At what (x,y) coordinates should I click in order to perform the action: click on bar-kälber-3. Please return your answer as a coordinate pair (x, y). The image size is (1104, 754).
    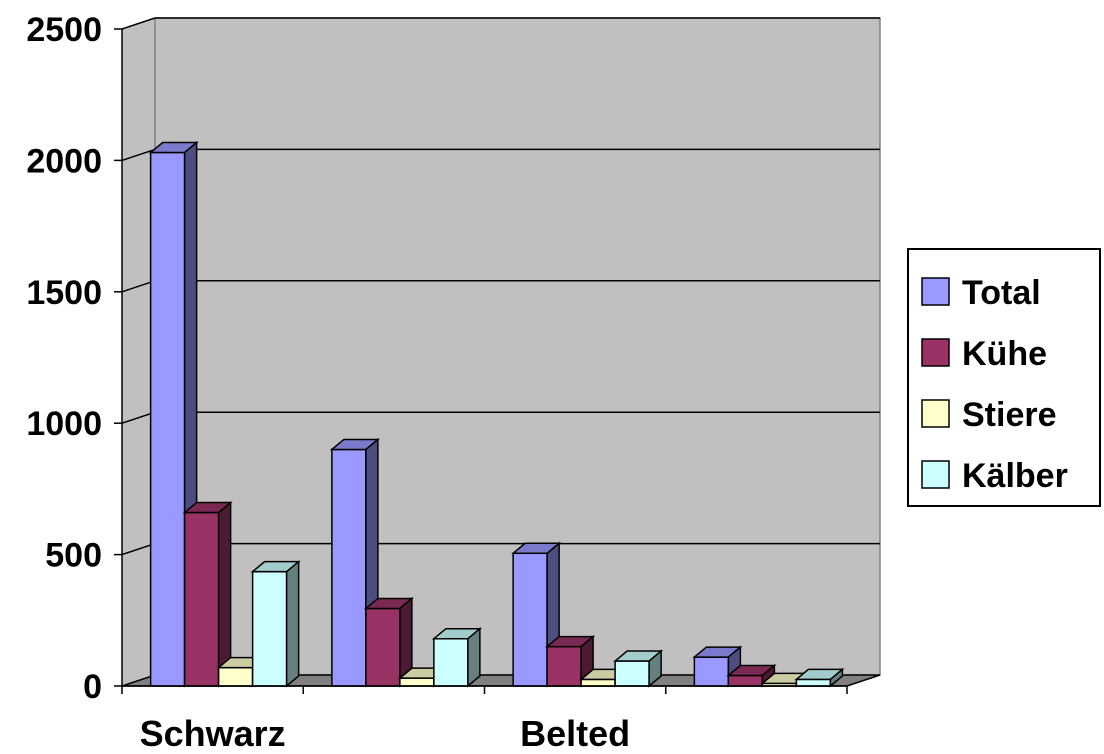
    Looking at the image, I should click on (819, 677).